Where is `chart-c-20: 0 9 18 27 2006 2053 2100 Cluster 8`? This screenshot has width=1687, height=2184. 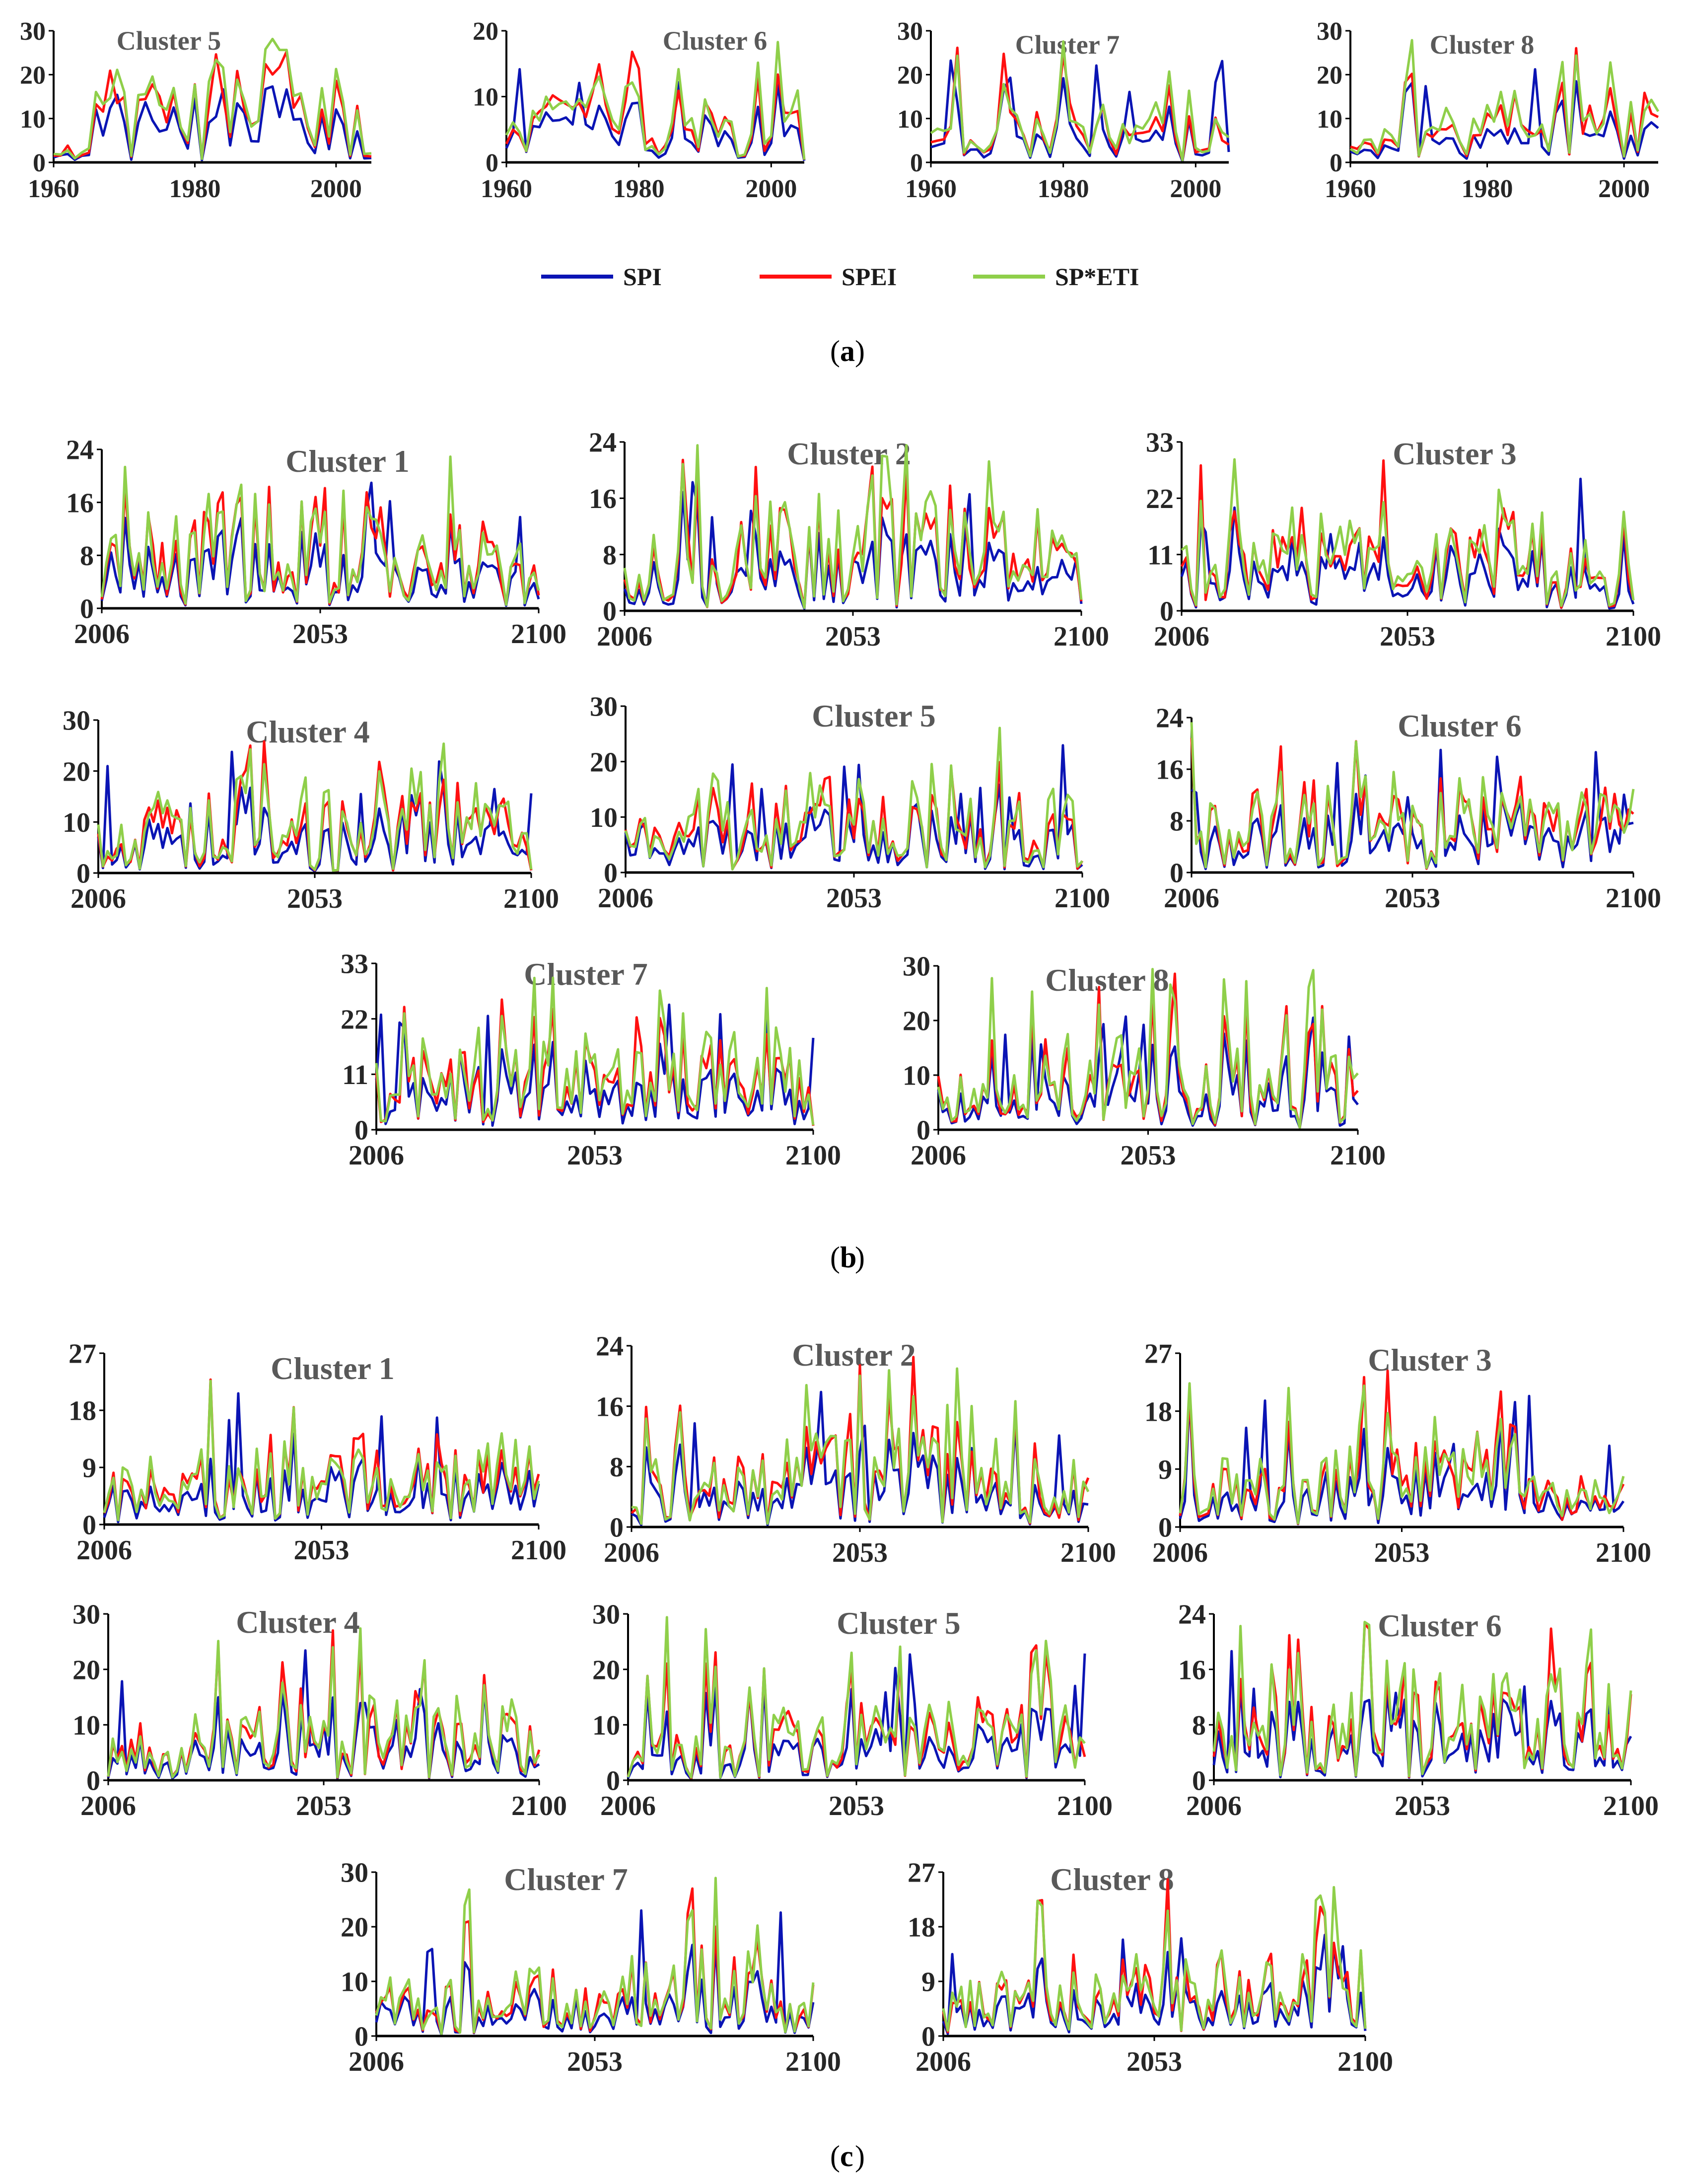
chart-c-20: 0 9 18 27 2006 2053 2100 Cluster 8 is located at coordinates (1150, 1968).